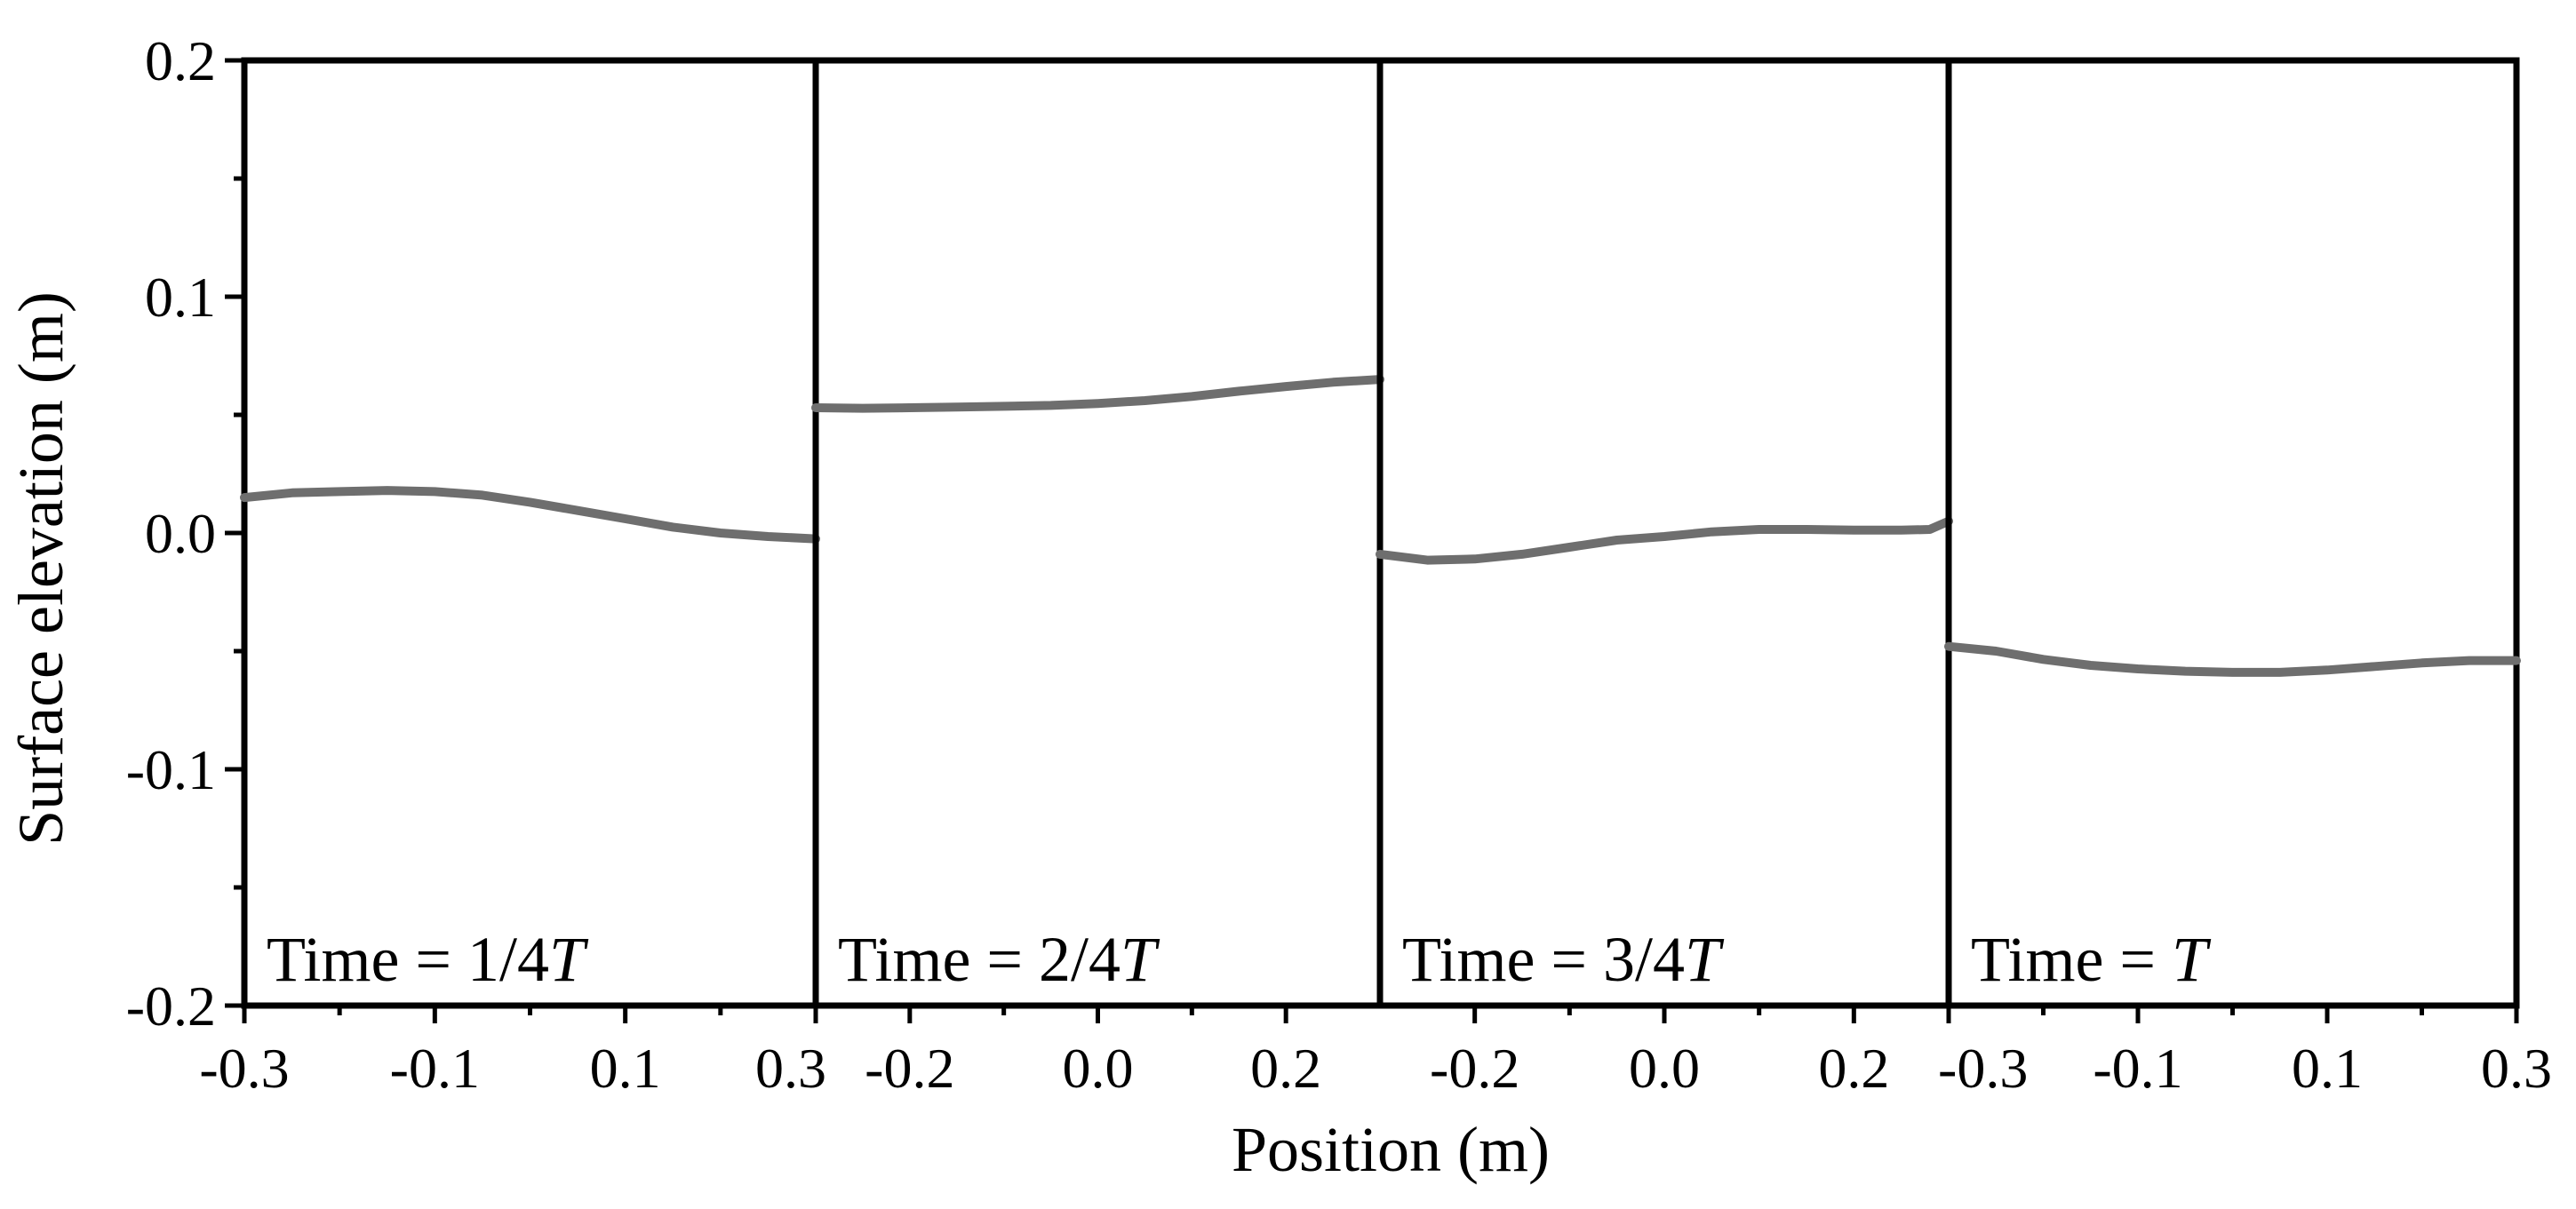  Describe the element at coordinates (181, 297) in the screenshot. I see `y-tick-label: 0.1` at that location.